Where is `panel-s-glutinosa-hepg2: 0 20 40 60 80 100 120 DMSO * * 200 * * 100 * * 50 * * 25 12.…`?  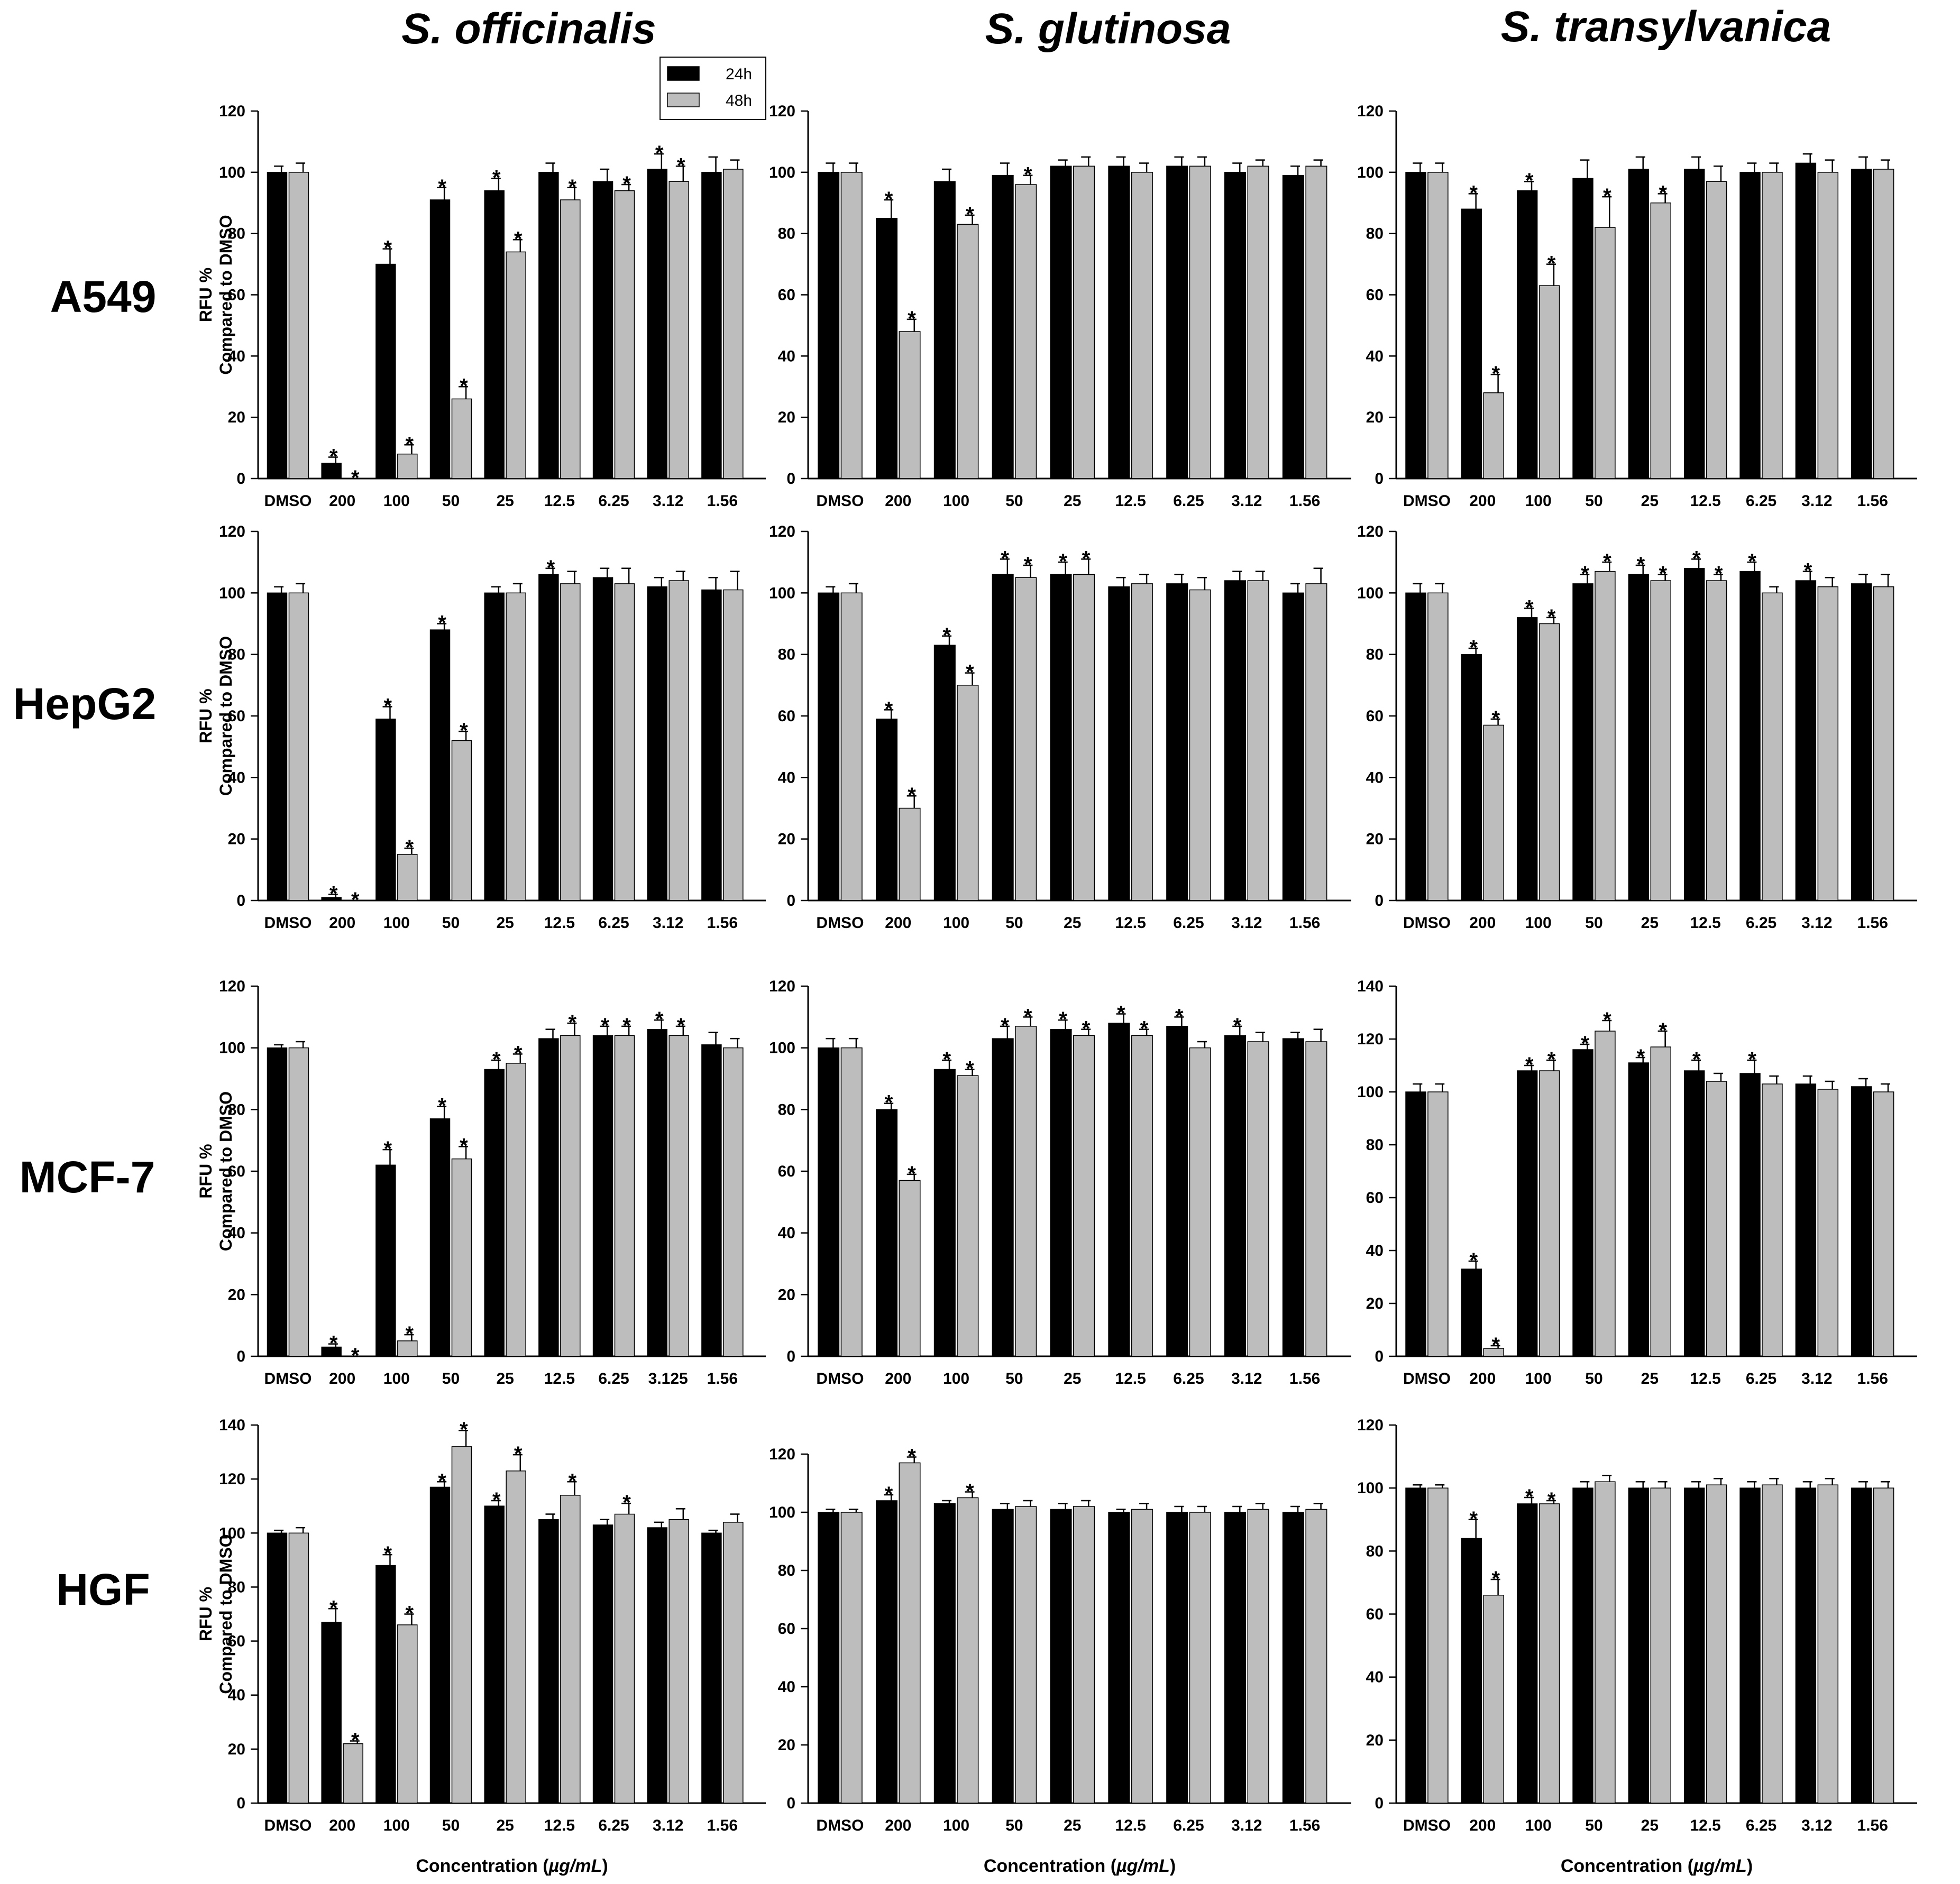
panel-s-glutinosa-hepg2: 0 20 40 60 80 100 120 DMSO * * 200 * * 100 * * 50 * * 25 12.… is located at coordinates (1060, 728).